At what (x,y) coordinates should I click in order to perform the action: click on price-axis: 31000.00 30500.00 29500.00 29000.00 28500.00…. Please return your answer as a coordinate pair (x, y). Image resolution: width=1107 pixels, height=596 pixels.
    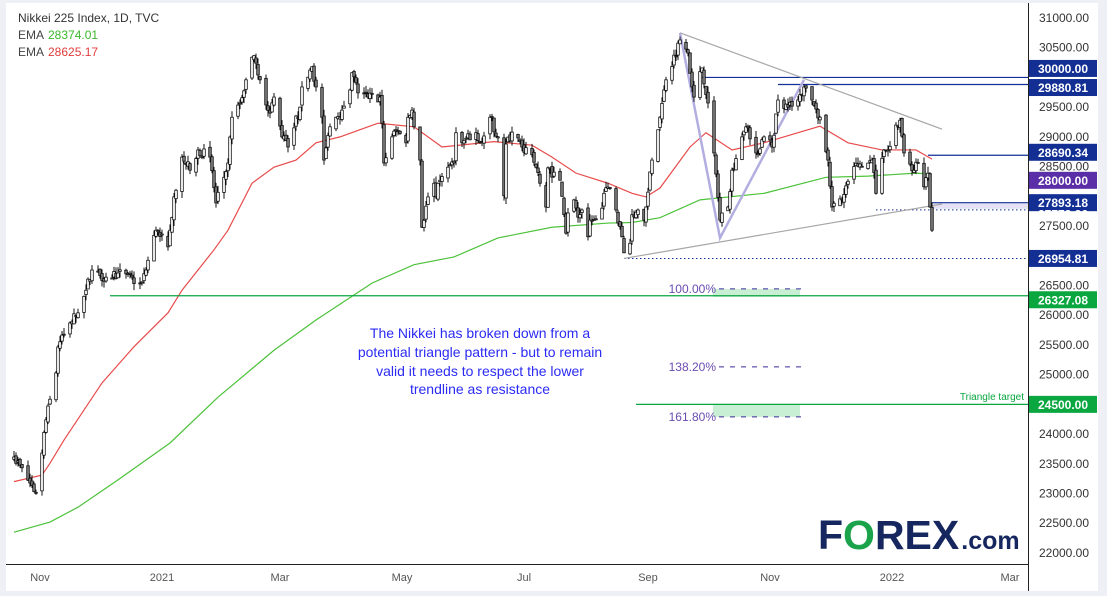
    Looking at the image, I should click on (1064, 285).